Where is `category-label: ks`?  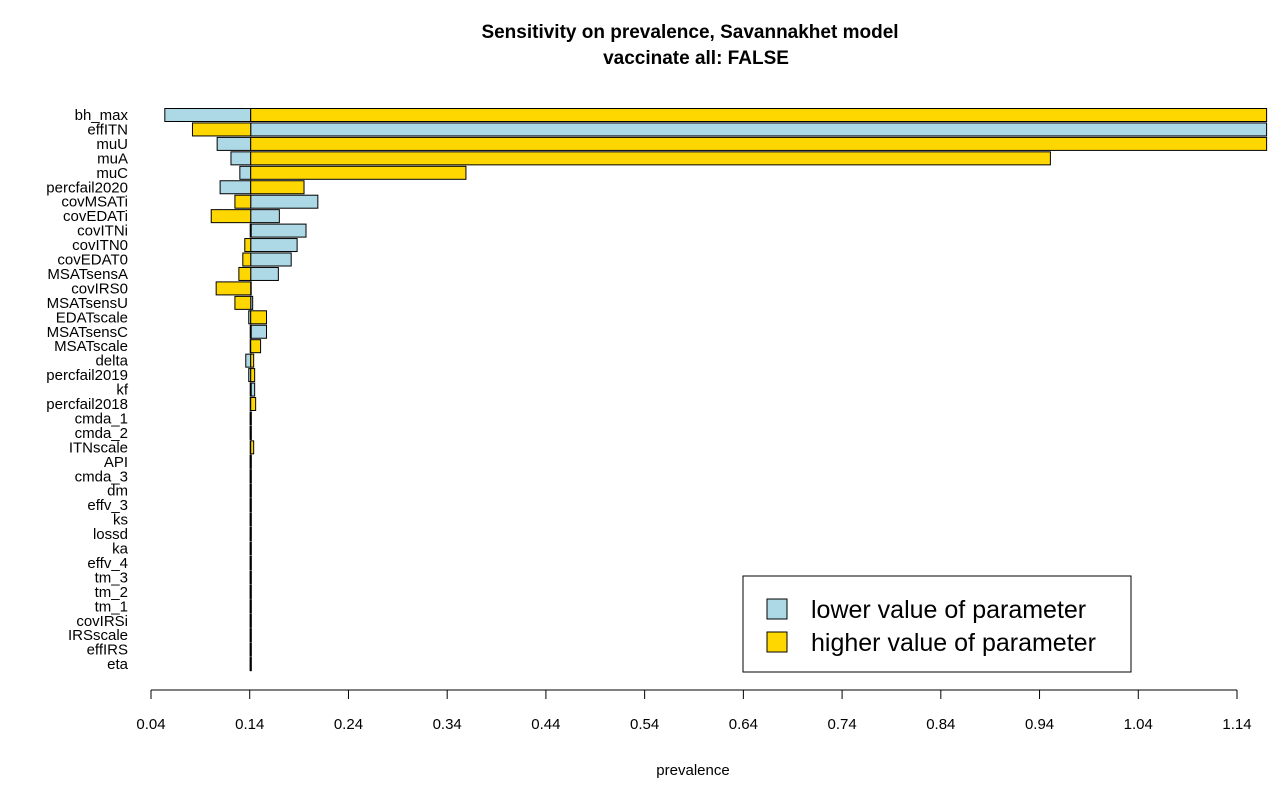
category-label: ks is located at coordinates (120, 520).